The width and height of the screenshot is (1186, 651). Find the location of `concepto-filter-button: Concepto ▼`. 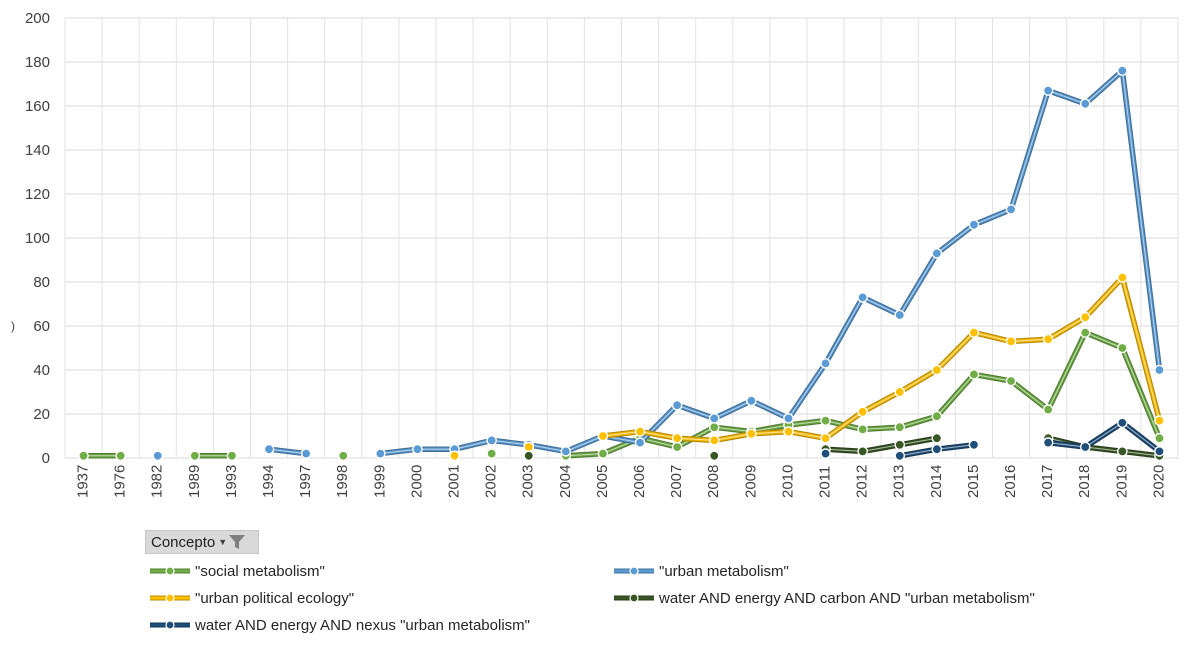

concepto-filter-button: Concepto ▼ is located at coordinates (202, 542).